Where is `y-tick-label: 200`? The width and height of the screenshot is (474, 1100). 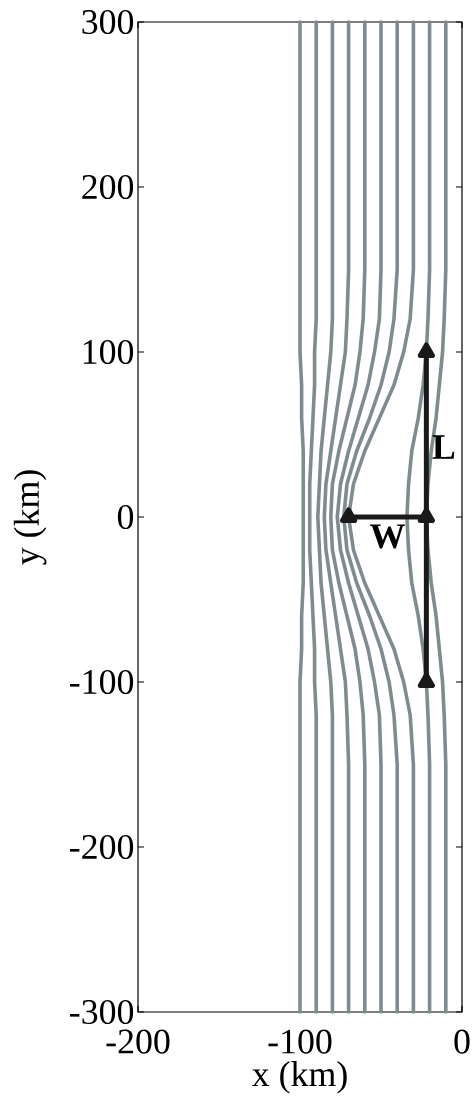 y-tick-label: 200 is located at coordinates (108, 187).